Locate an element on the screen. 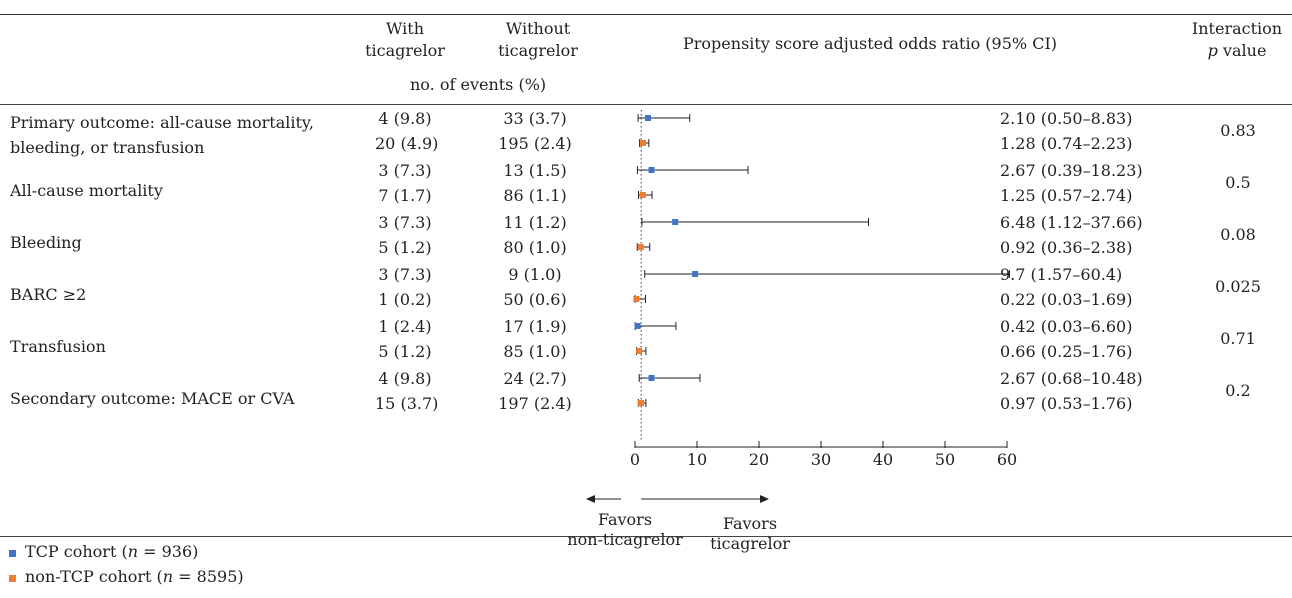 The height and width of the screenshot is (598, 1292). cell-with-non-tcp: 15 (3.7) is located at coordinates (407, 403).